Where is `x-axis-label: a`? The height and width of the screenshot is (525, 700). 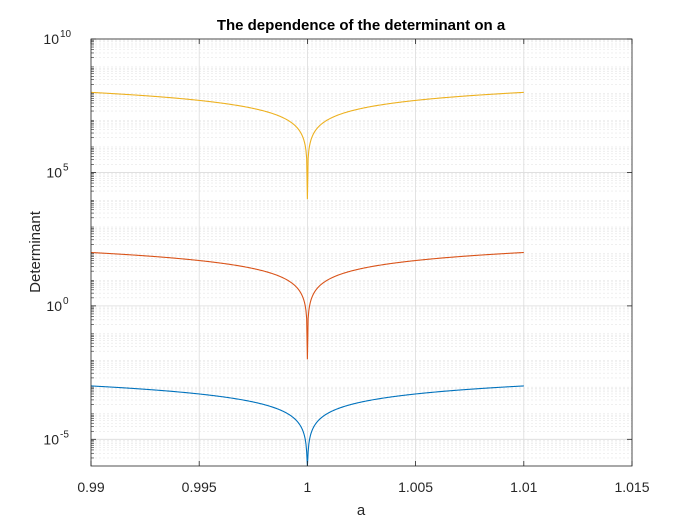
x-axis-label: a is located at coordinates (361, 510).